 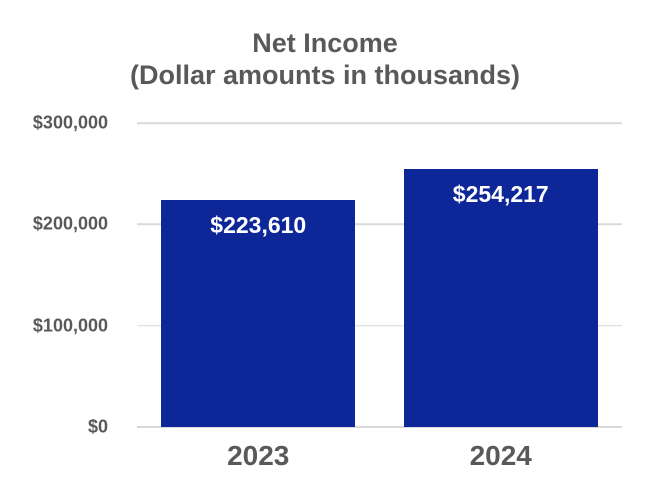 What do you see at coordinates (70, 122) in the screenshot?
I see `y-tick-label: $300,000` at bounding box center [70, 122].